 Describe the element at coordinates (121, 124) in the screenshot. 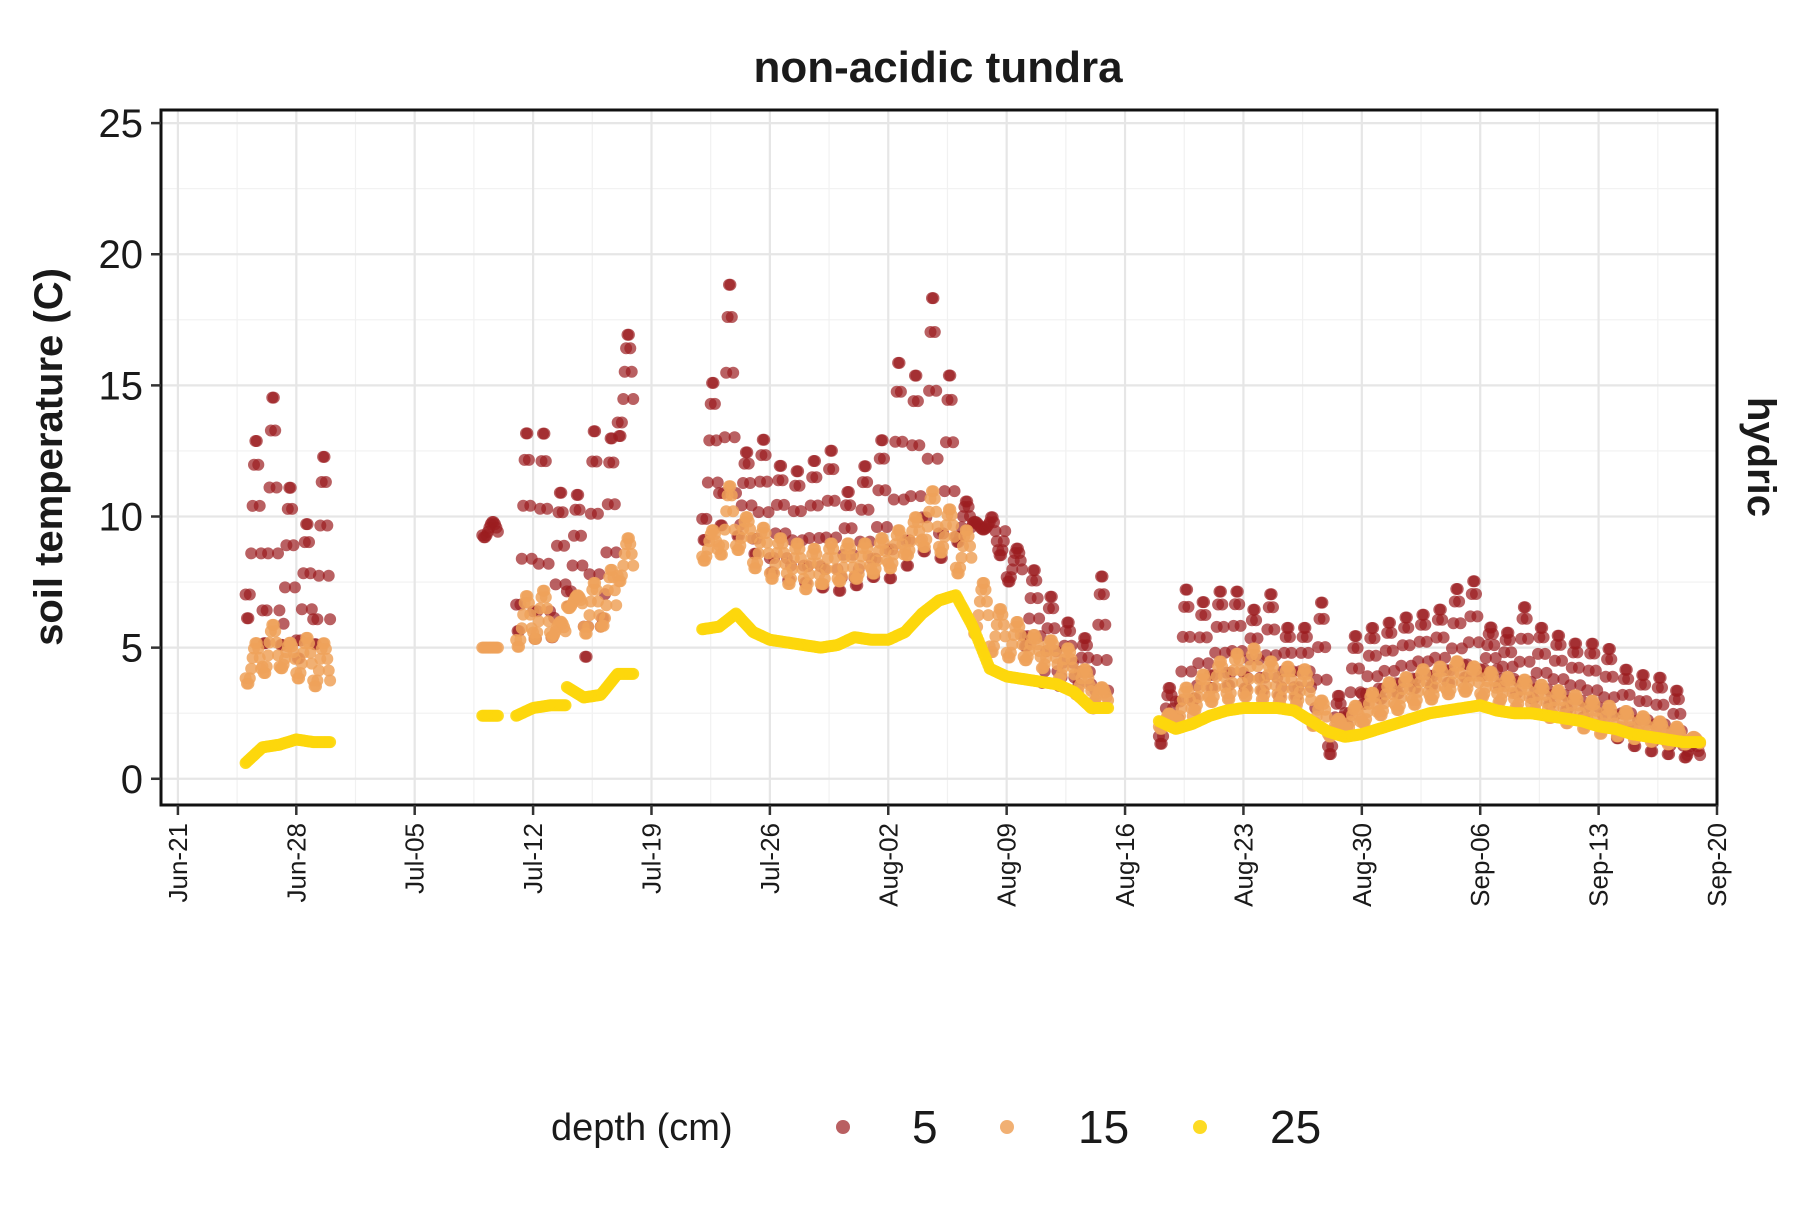

I see `y-tick-label: 25` at that location.